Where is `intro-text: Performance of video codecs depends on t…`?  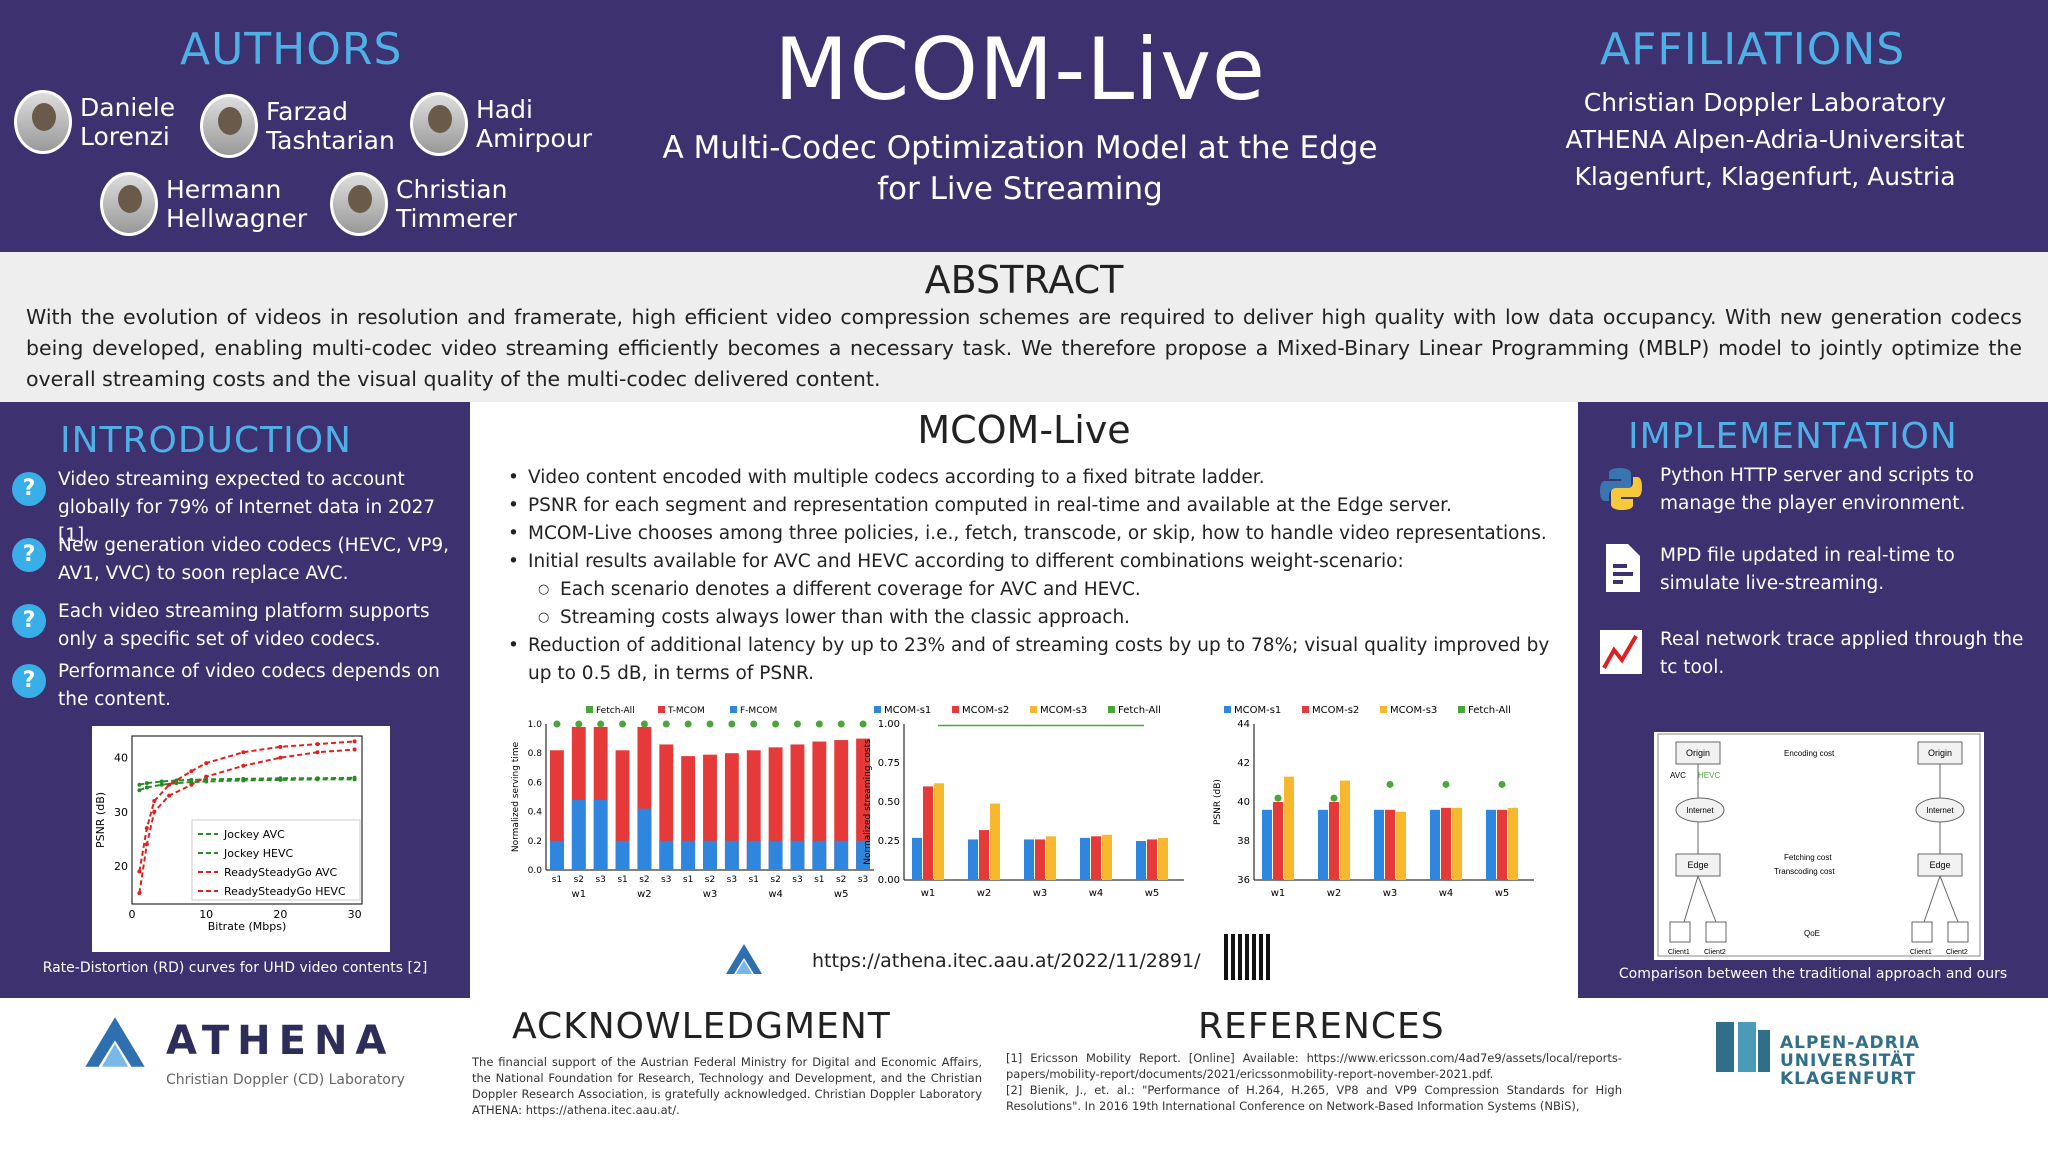
intro-text: Performance of video codecs depends on t… is located at coordinates (249, 685).